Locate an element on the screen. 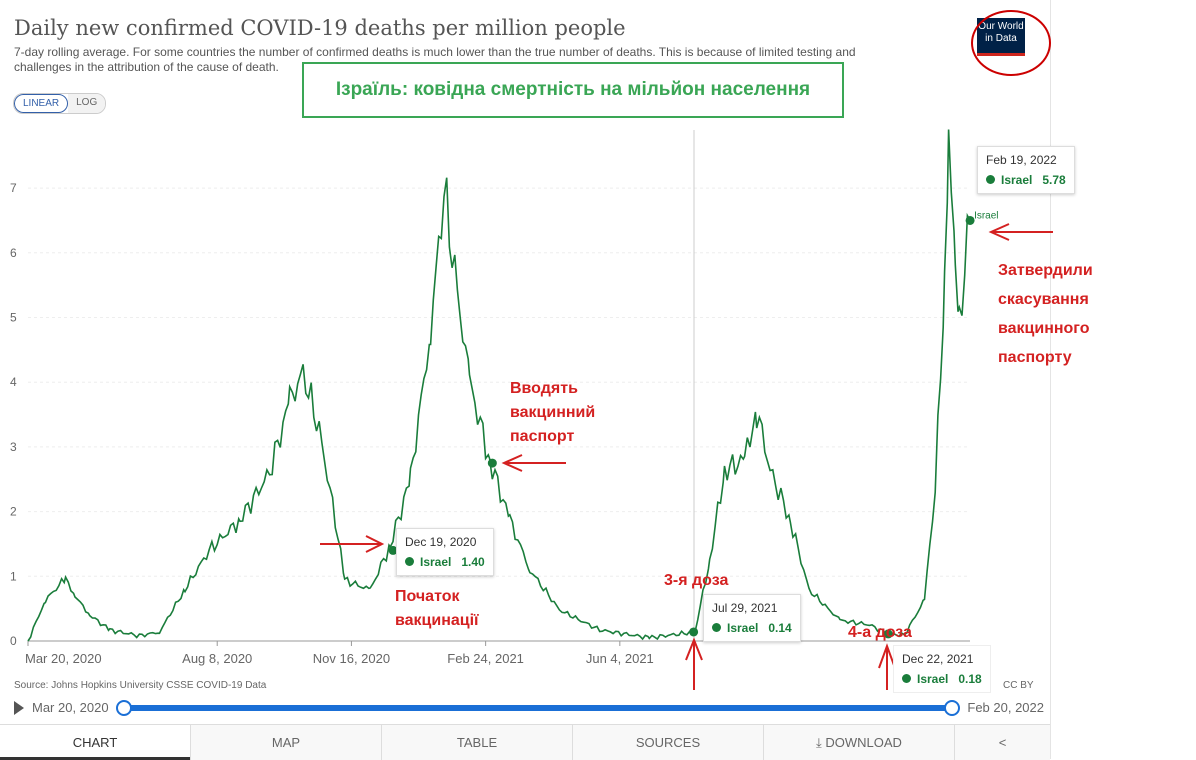 The width and height of the screenshot is (1196, 760). timeline-start: Mar 20, 2020 is located at coordinates (70, 707).